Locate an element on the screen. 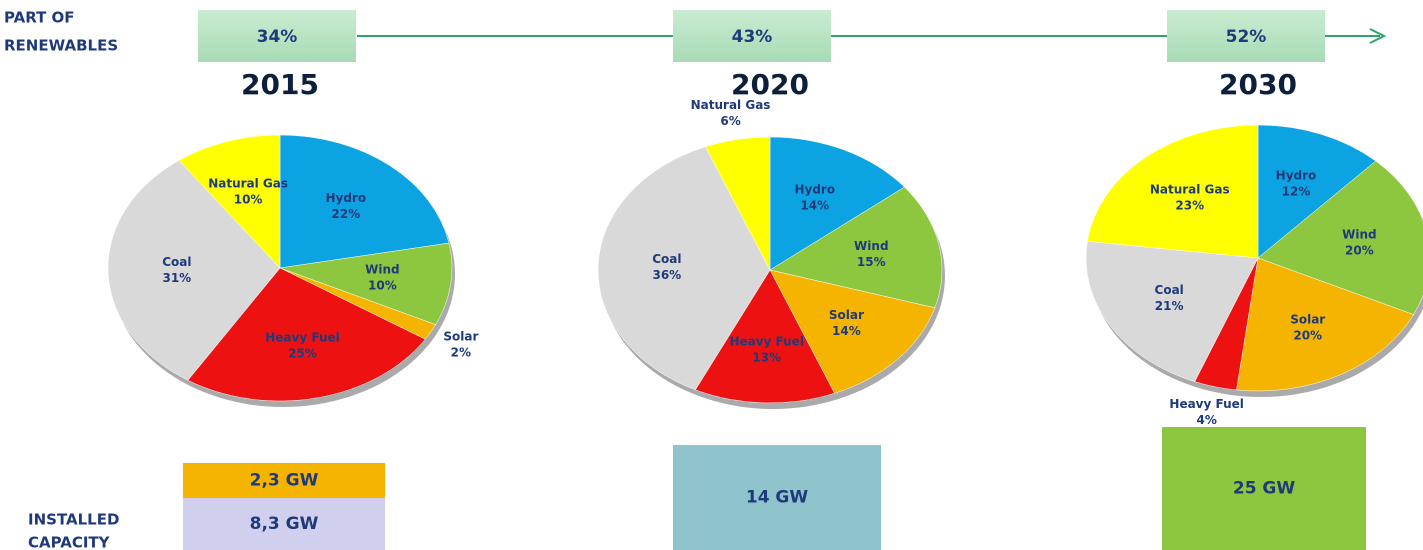 Image resolution: width=1423 pixels, height=550 pixels. slice-value: 2% is located at coordinates (461, 352).